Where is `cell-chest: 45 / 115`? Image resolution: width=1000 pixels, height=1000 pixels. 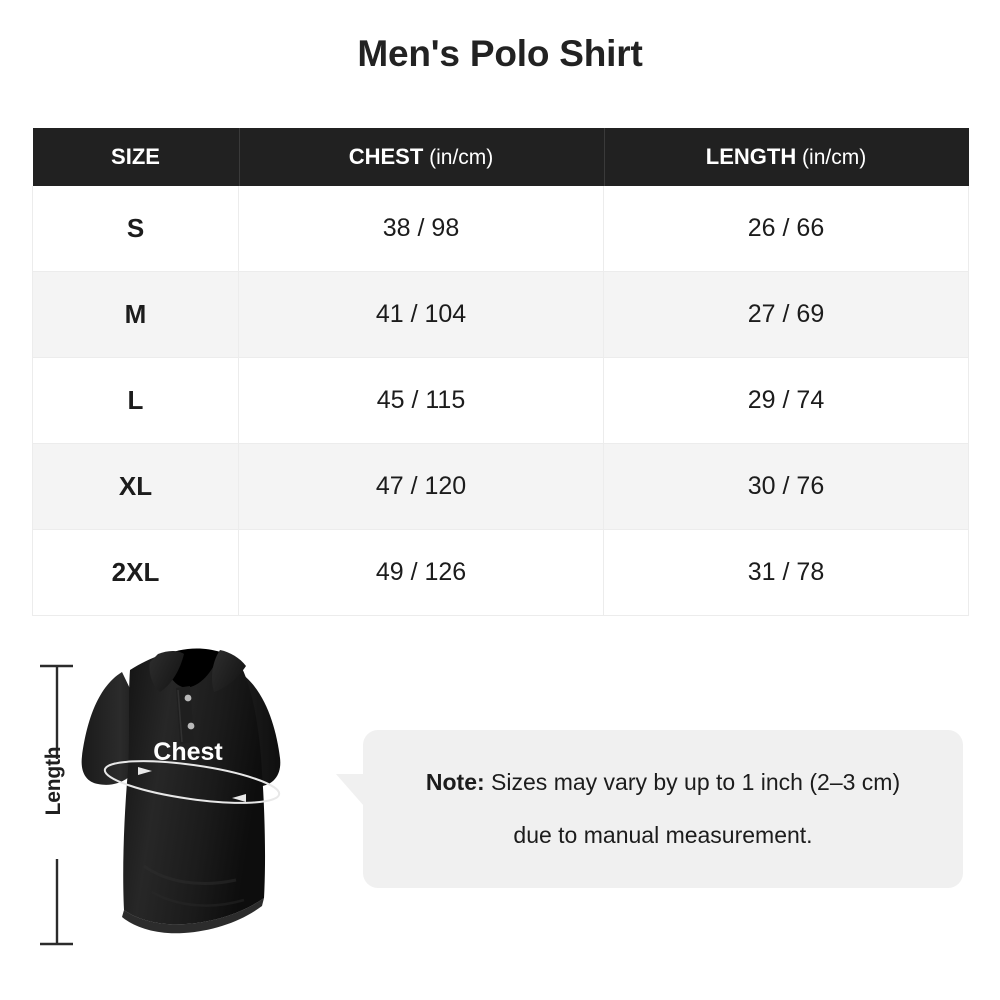 cell-chest: 45 / 115 is located at coordinates (421, 400).